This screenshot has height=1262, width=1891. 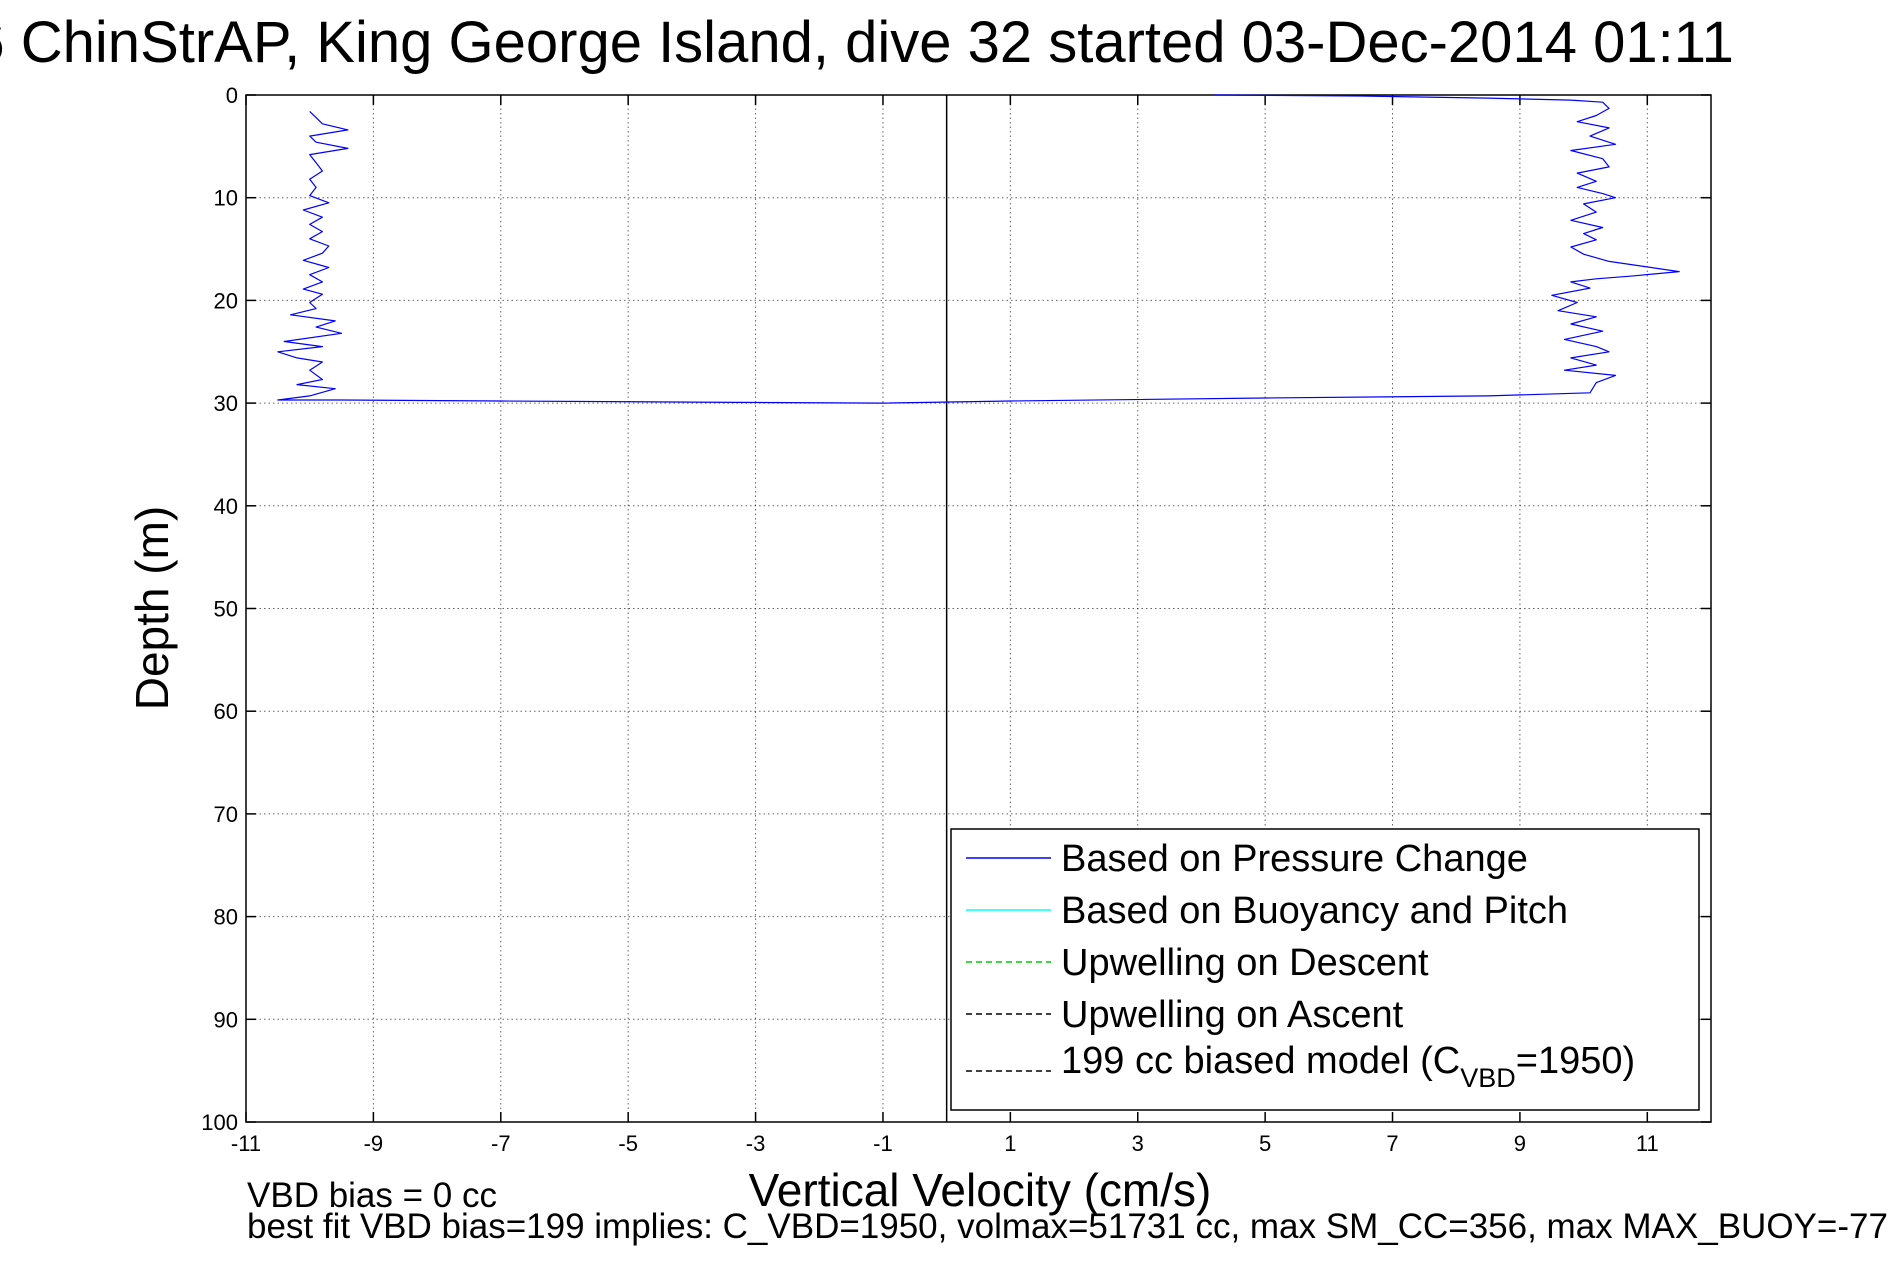 What do you see at coordinates (226, 403) in the screenshot?
I see `y-tick-label: 30` at bounding box center [226, 403].